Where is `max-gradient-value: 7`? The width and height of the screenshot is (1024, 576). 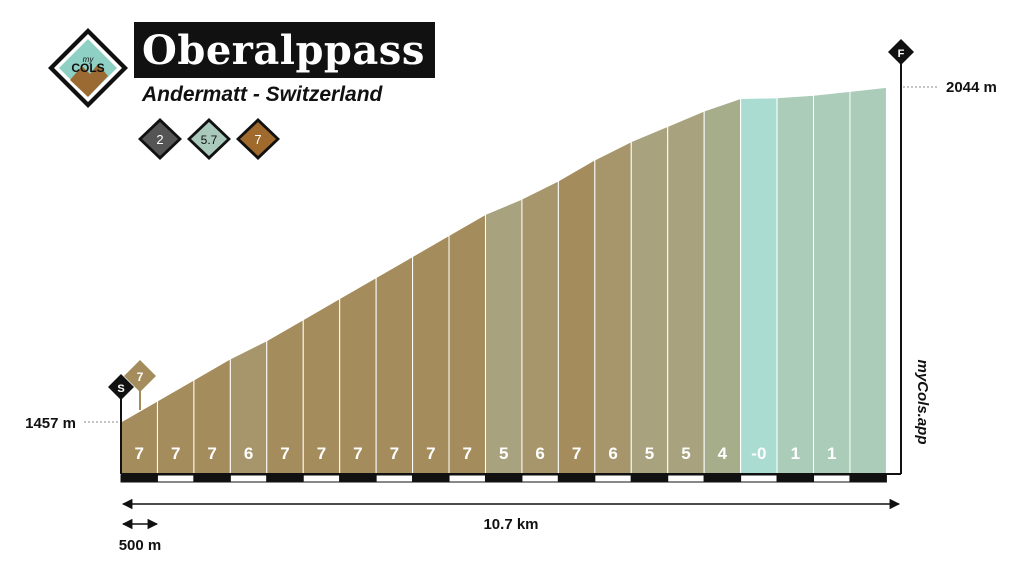
max-gradient-value: 7 is located at coordinates (257, 139).